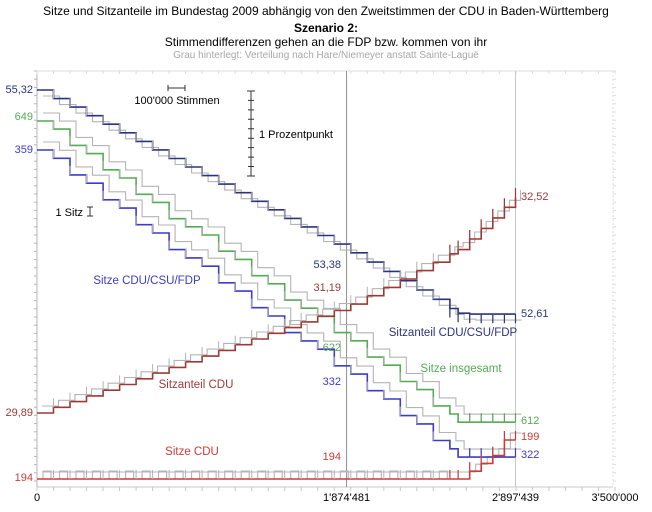 The image size is (652, 512). Describe the element at coordinates (535, 197) in the screenshot. I see `value-label-end-sitzanteil_cdu: 32,52` at that location.